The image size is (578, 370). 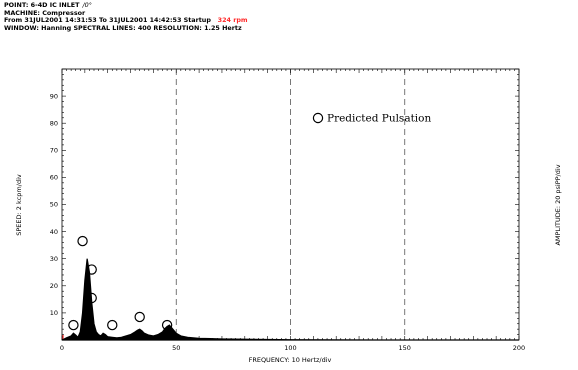 What do you see at coordinates (54, 286) in the screenshot?
I see `y-tick-label: 20` at bounding box center [54, 286].